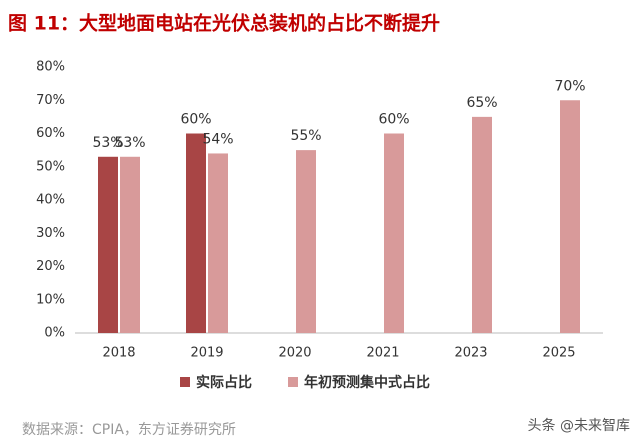  I want to click on x-tick-label: 2018, so click(118, 353).